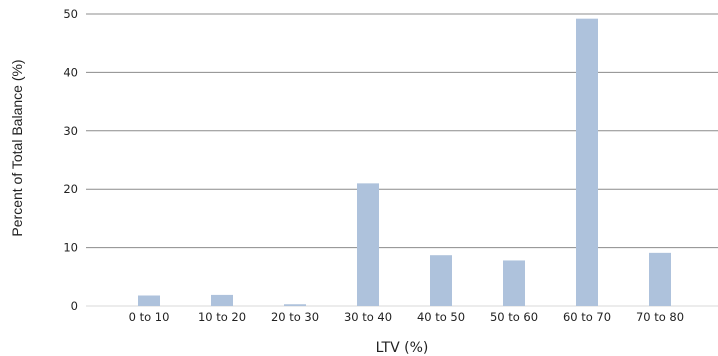  What do you see at coordinates (70, 248) in the screenshot?
I see `y-tick-label: 10` at bounding box center [70, 248].